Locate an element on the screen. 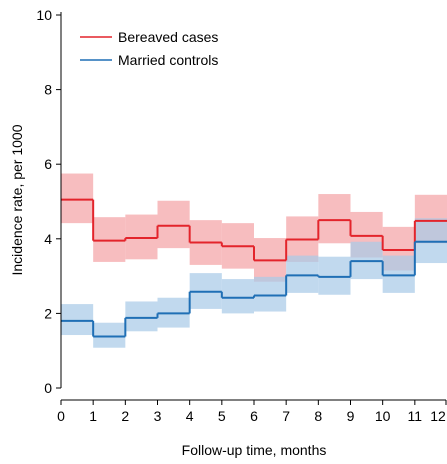 This screenshot has width=447, height=464. y-tick-label: 6 is located at coordinates (48, 164).